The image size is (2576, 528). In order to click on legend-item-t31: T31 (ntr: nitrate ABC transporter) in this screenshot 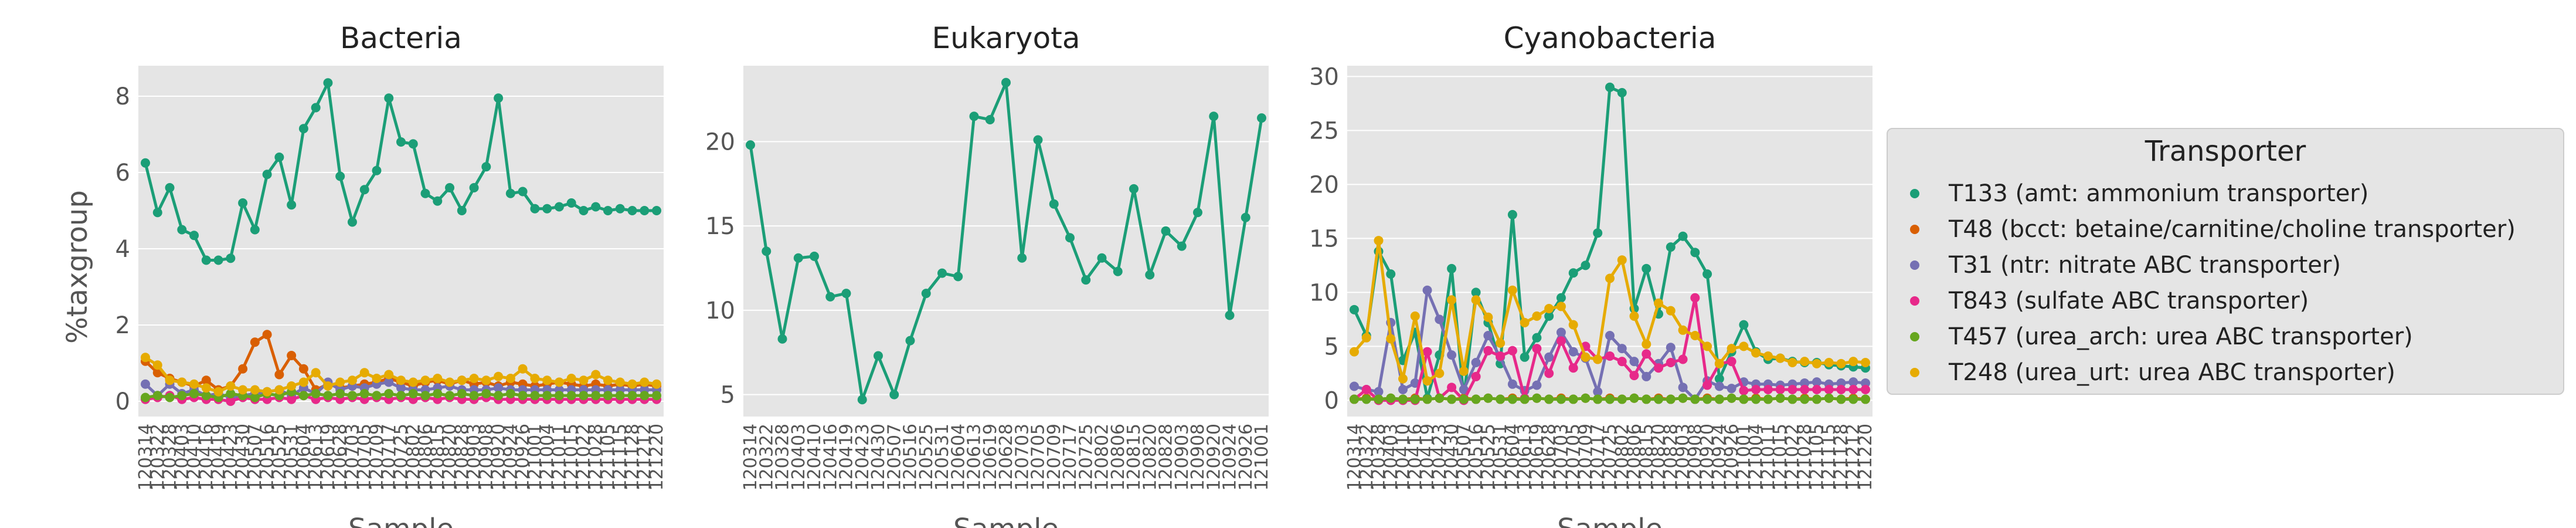, I will do `click(2125, 265)`.